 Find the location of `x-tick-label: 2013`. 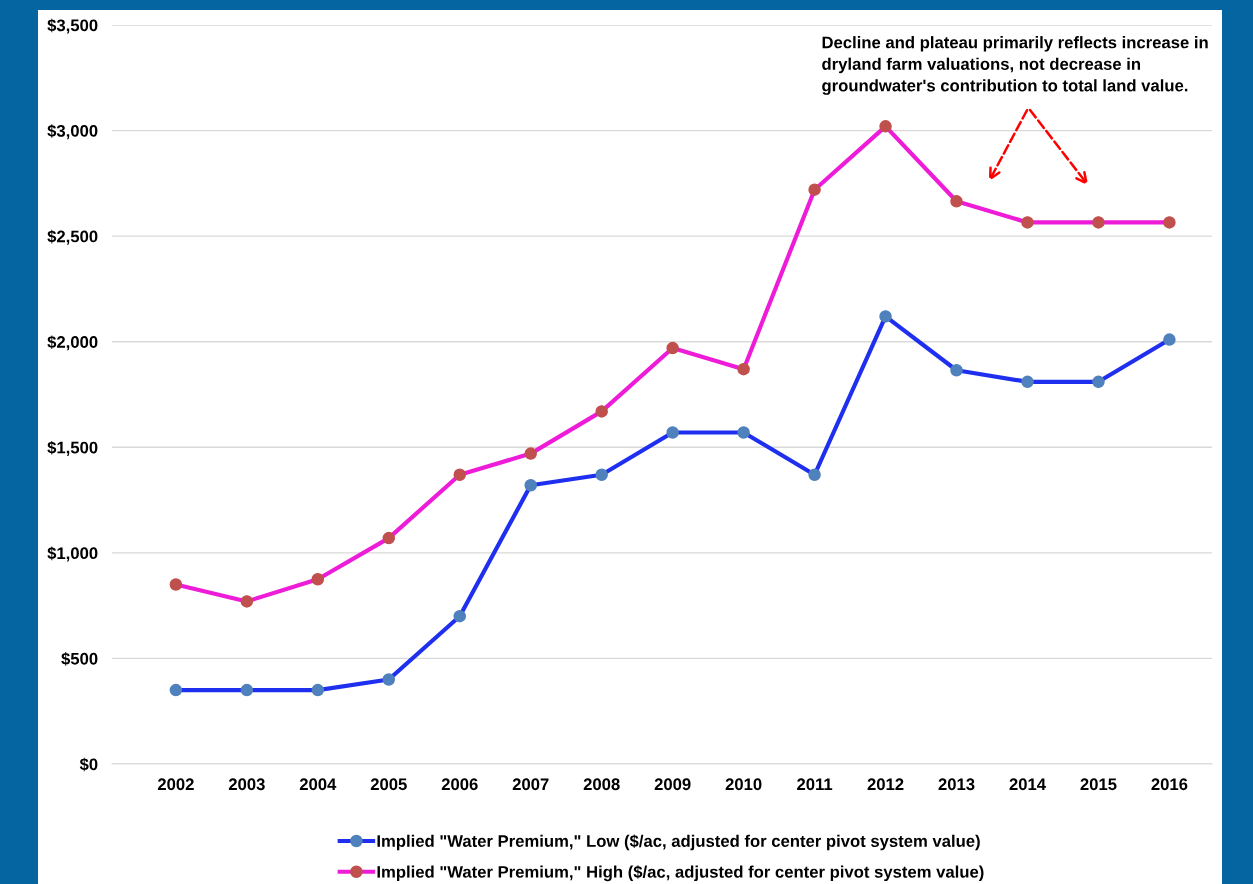

x-tick-label: 2013 is located at coordinates (956, 784).